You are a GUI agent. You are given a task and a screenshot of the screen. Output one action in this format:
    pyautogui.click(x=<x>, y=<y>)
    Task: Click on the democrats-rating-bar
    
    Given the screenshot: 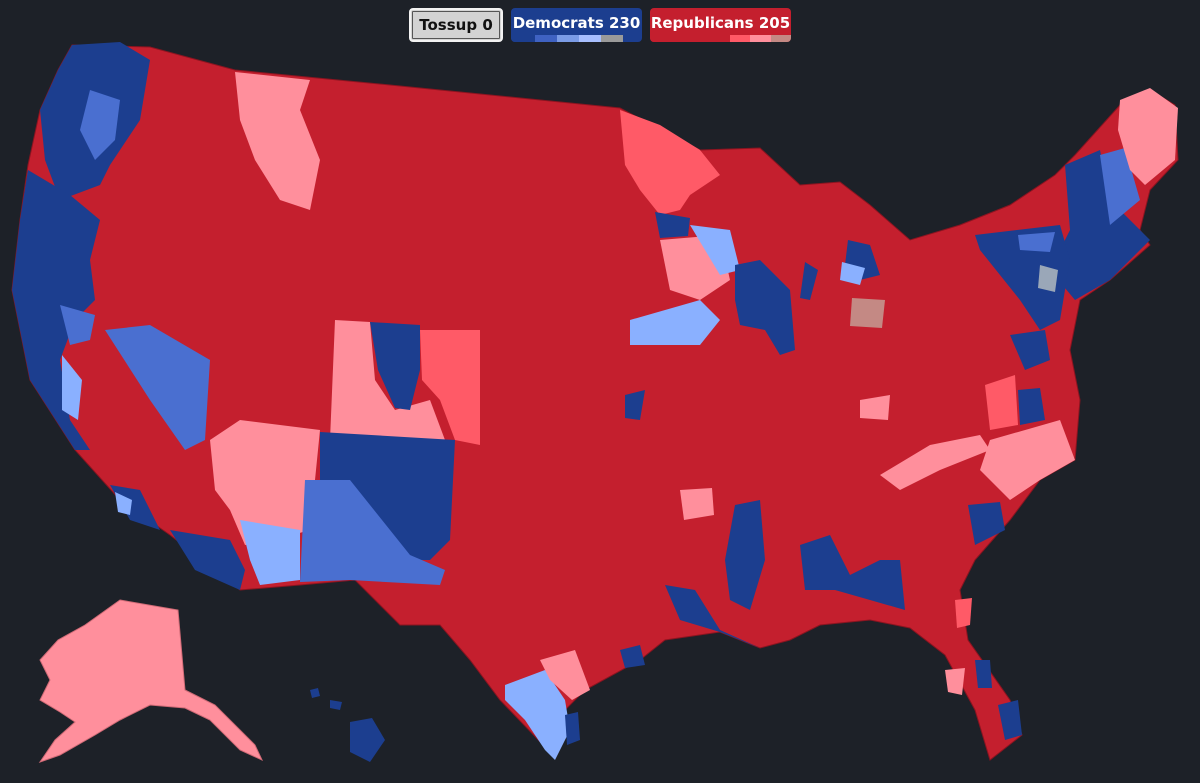 What is the action you would take?
    pyautogui.click(x=576, y=38)
    